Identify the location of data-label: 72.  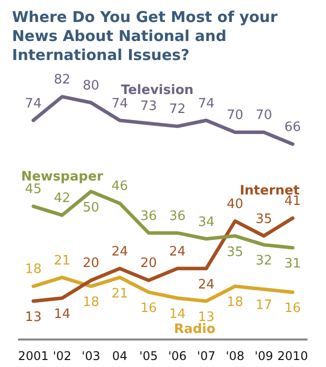
(177, 110).